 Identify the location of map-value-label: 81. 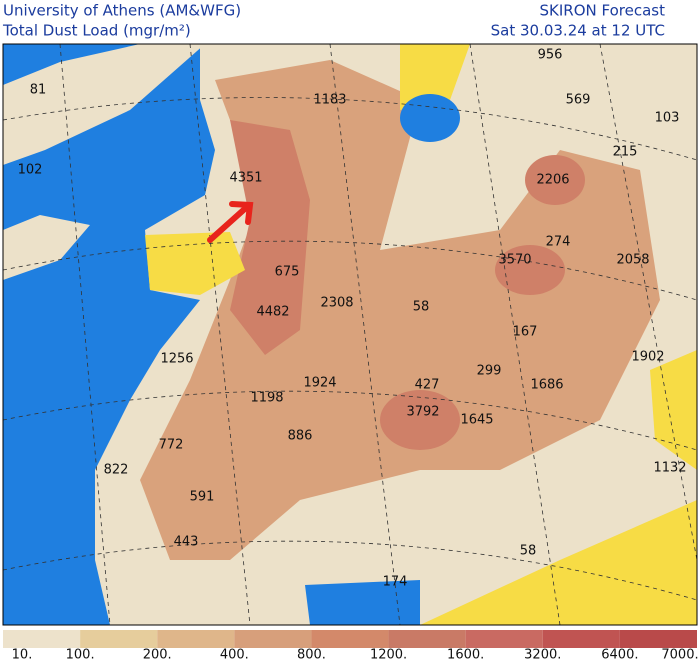
(38, 90).